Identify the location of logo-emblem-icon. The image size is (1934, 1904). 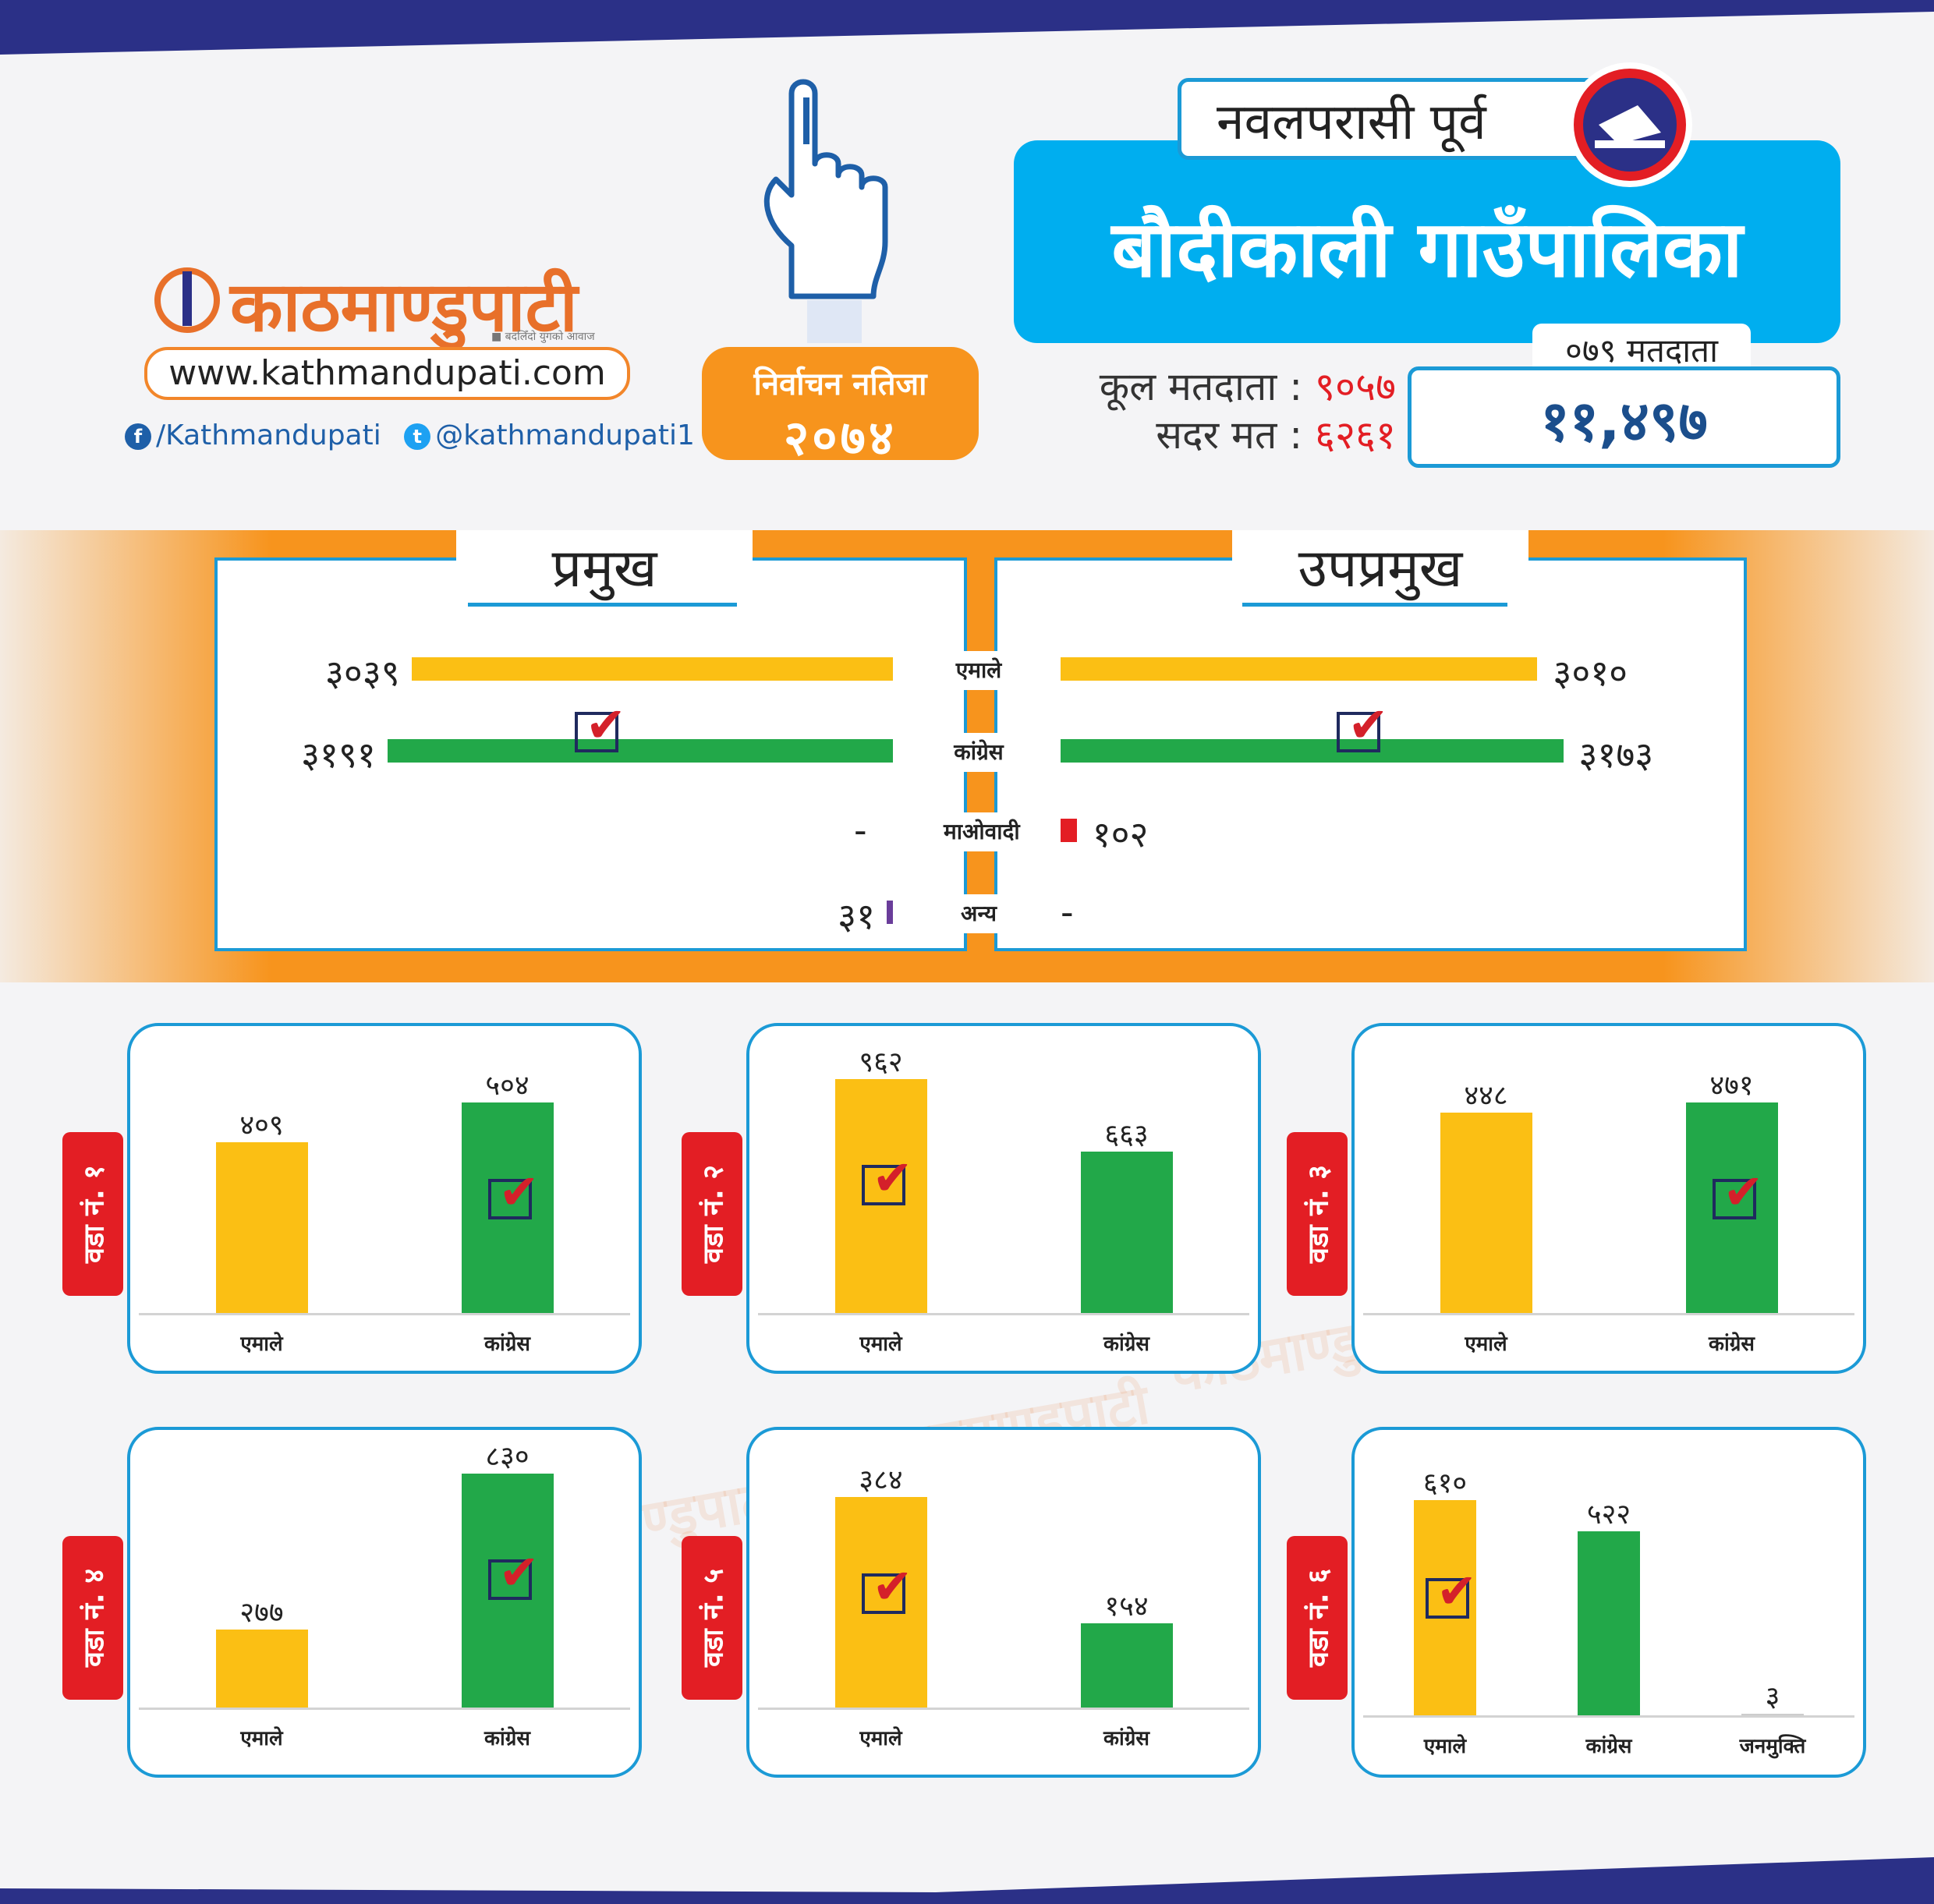
(187, 300).